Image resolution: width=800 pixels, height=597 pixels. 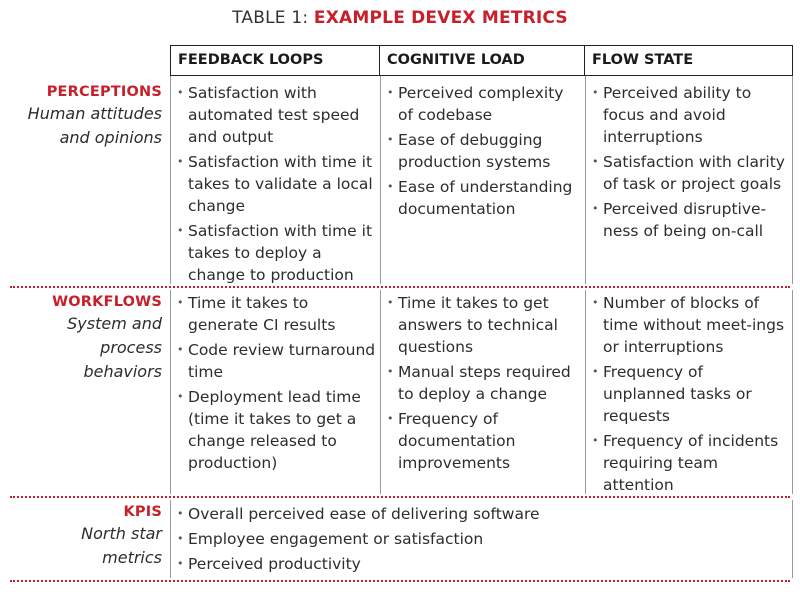 I want to click on row-label-perceptions: PERCEPTIONS Human attitudes and opinions, so click(x=81, y=117).